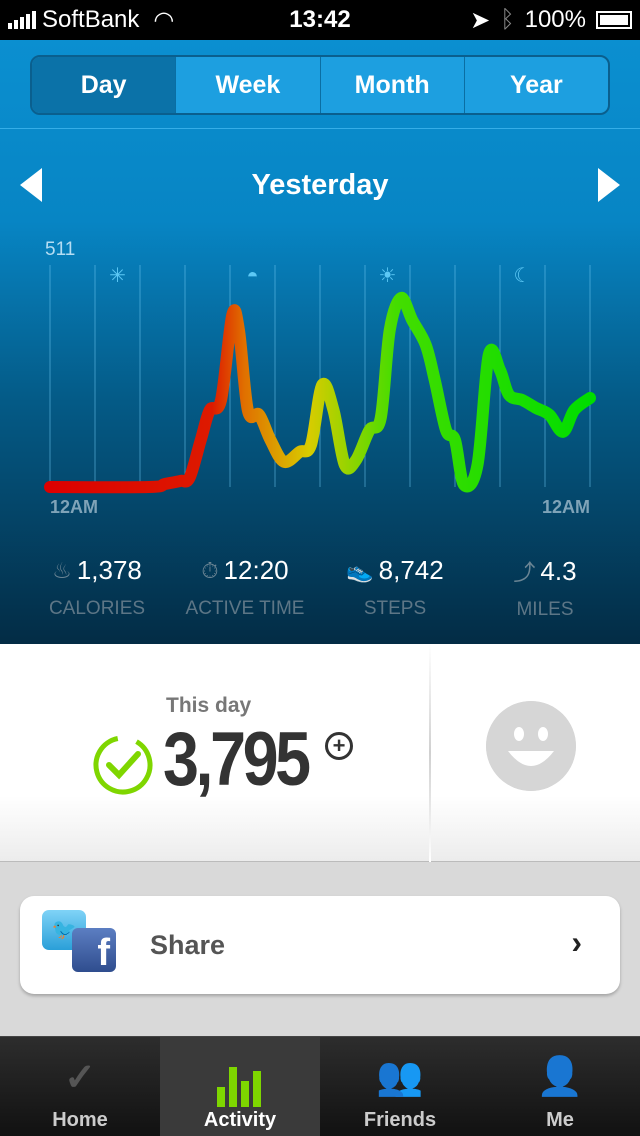  Describe the element at coordinates (62, 570) in the screenshot. I see `flame-icon: ♨` at that location.